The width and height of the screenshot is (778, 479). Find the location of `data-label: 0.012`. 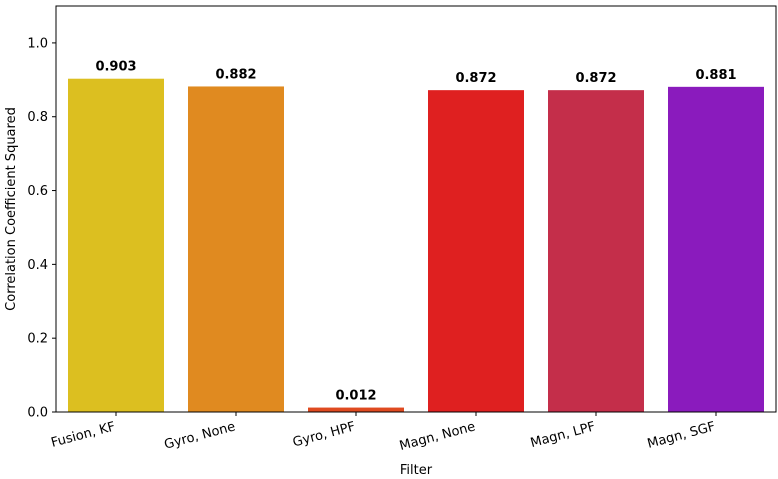

data-label: 0.012 is located at coordinates (355, 396).